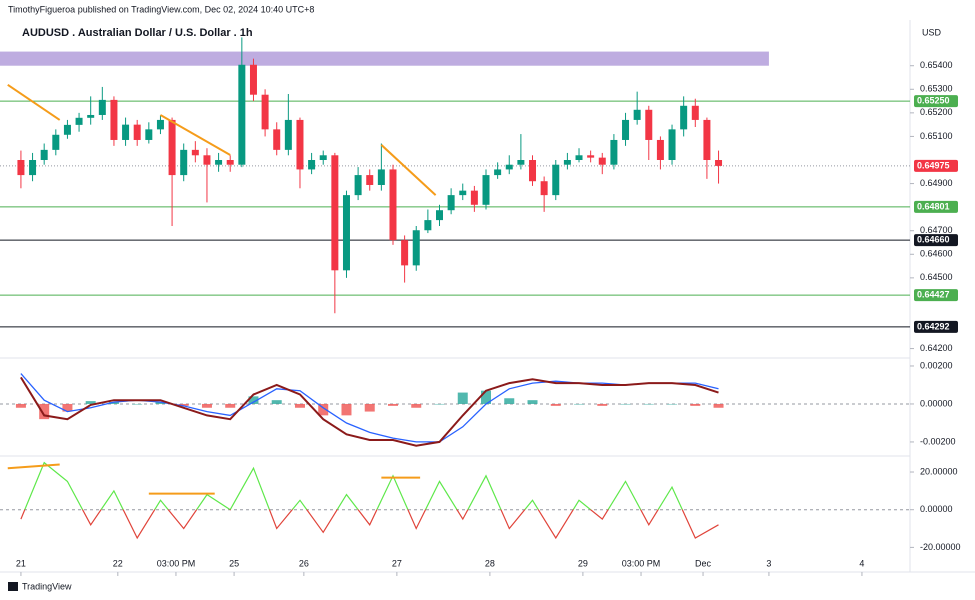  Describe the element at coordinates (933, 206) in the screenshot. I see `level-label: 0.64801` at that location.